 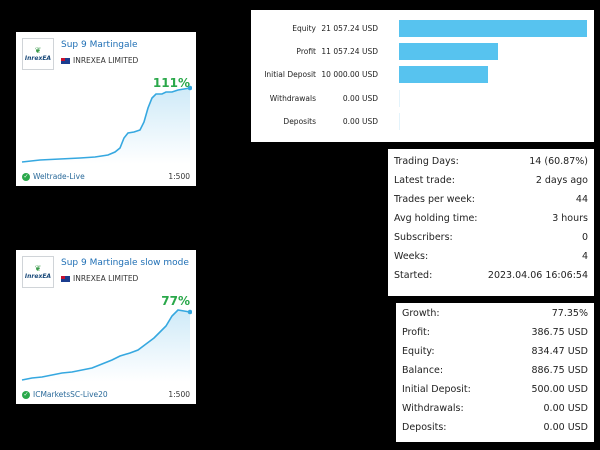 I want to click on stat-row-balance: Balance: 886.75 USD, so click(x=495, y=370).